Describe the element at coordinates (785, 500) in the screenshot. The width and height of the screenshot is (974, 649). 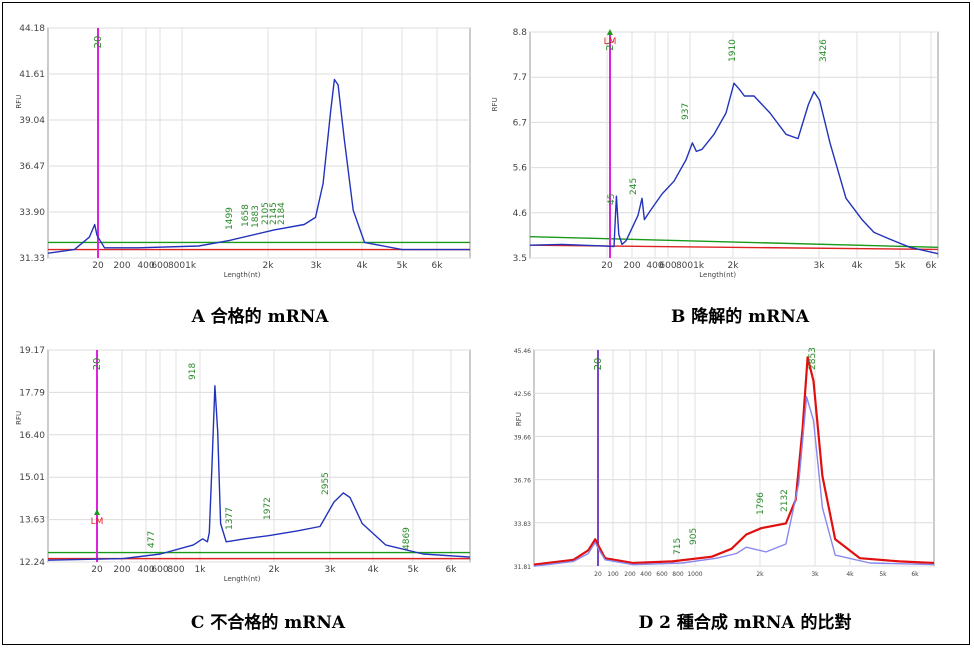
I see `peak-label: 2132` at that location.